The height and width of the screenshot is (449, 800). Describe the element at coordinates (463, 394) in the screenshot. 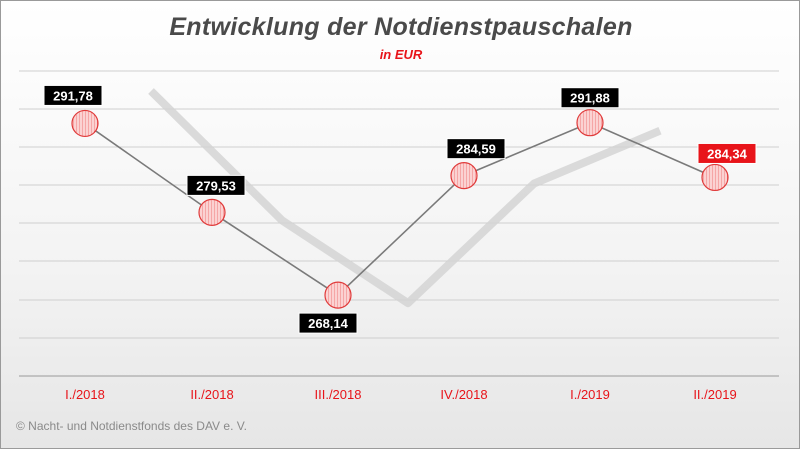

I see `x-tick-label: IV./2018` at that location.